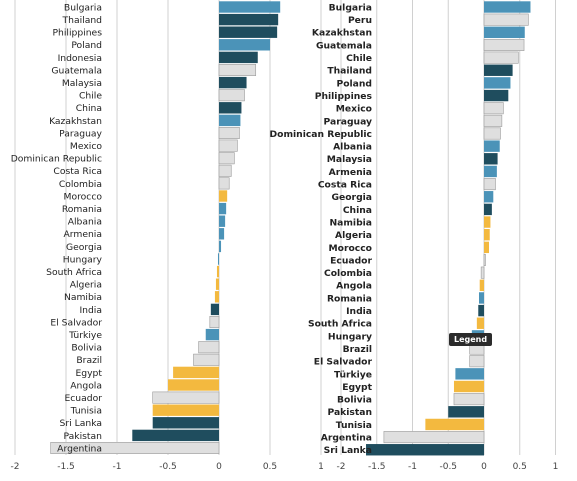 Image resolution: width=577 pixels, height=481 pixels. What do you see at coordinates (168, 467) in the screenshot?
I see `x-tick-label: -0.5` at bounding box center [168, 467].